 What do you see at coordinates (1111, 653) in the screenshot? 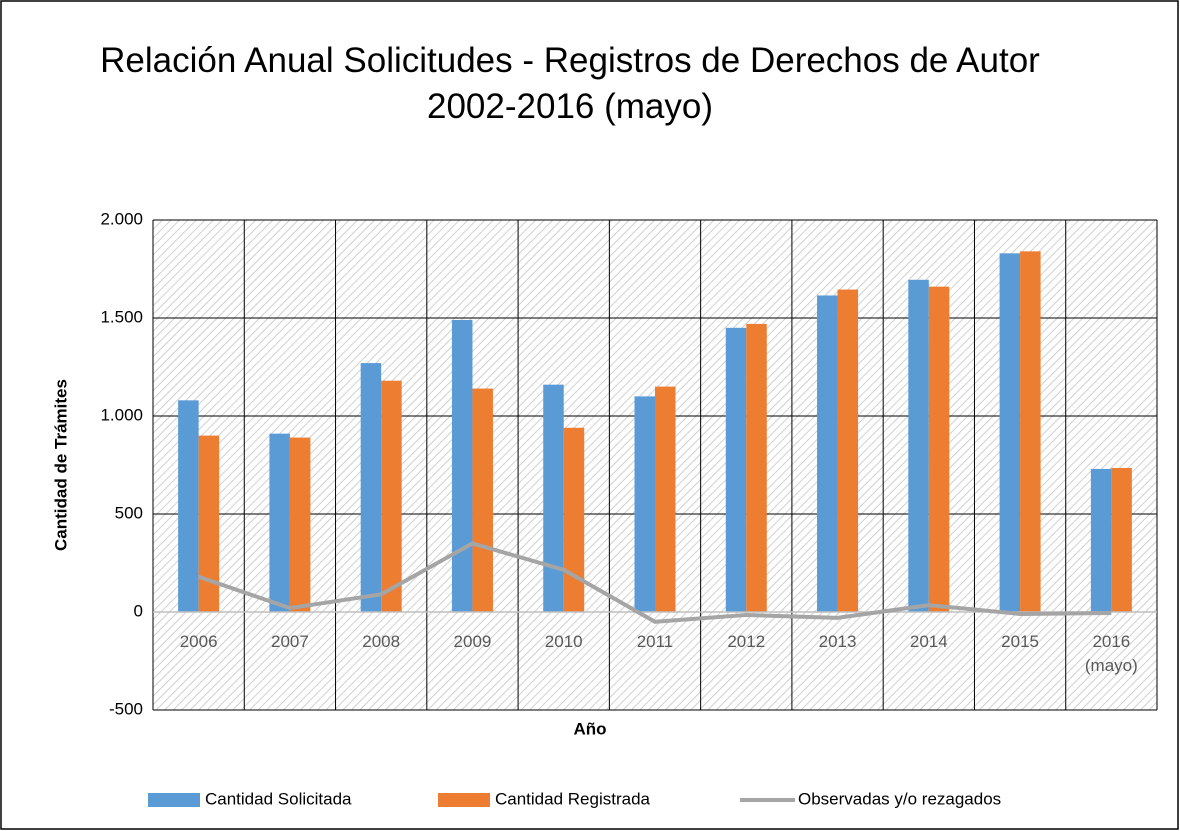
I see `x-tick-label: 2016 (mayo)` at bounding box center [1111, 653].